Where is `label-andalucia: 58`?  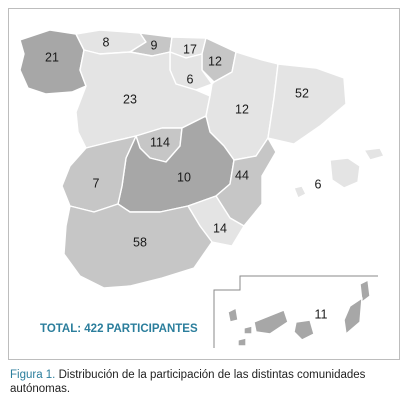 label-andalucia: 58 is located at coordinates (140, 242).